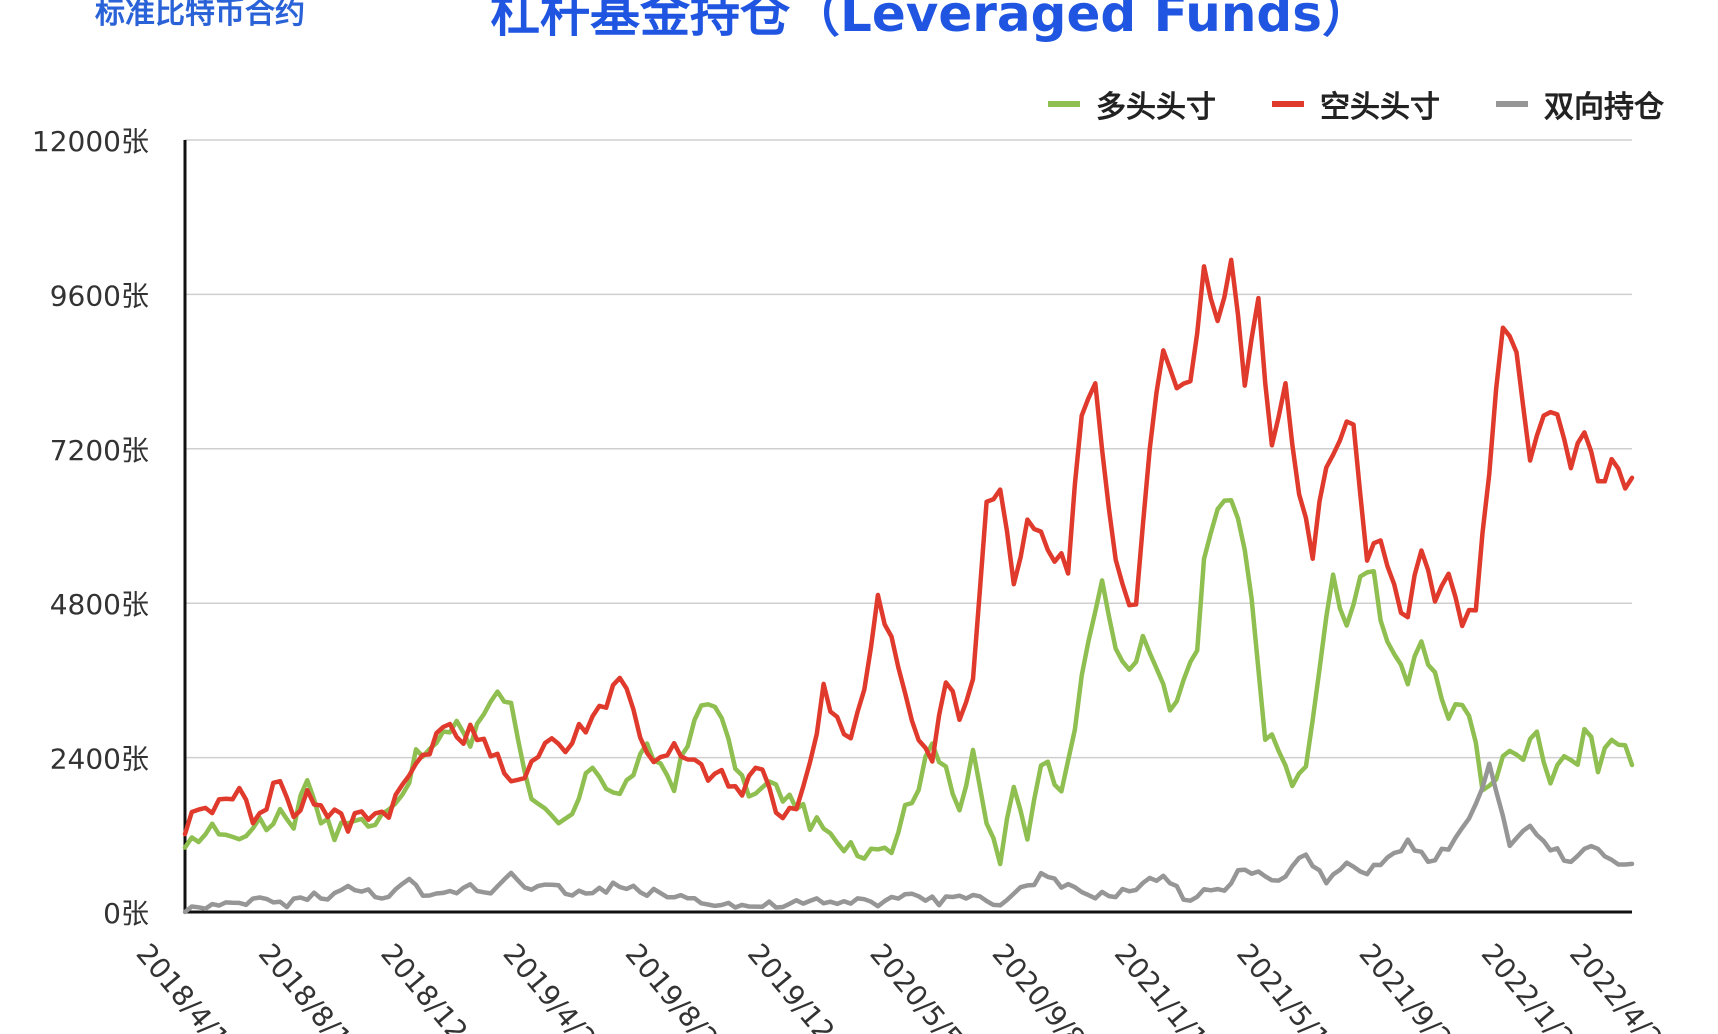 The height and width of the screenshot is (1034, 1718). Describe the element at coordinates (99, 759) in the screenshot. I see `y-tick-label: 2400张` at that location.